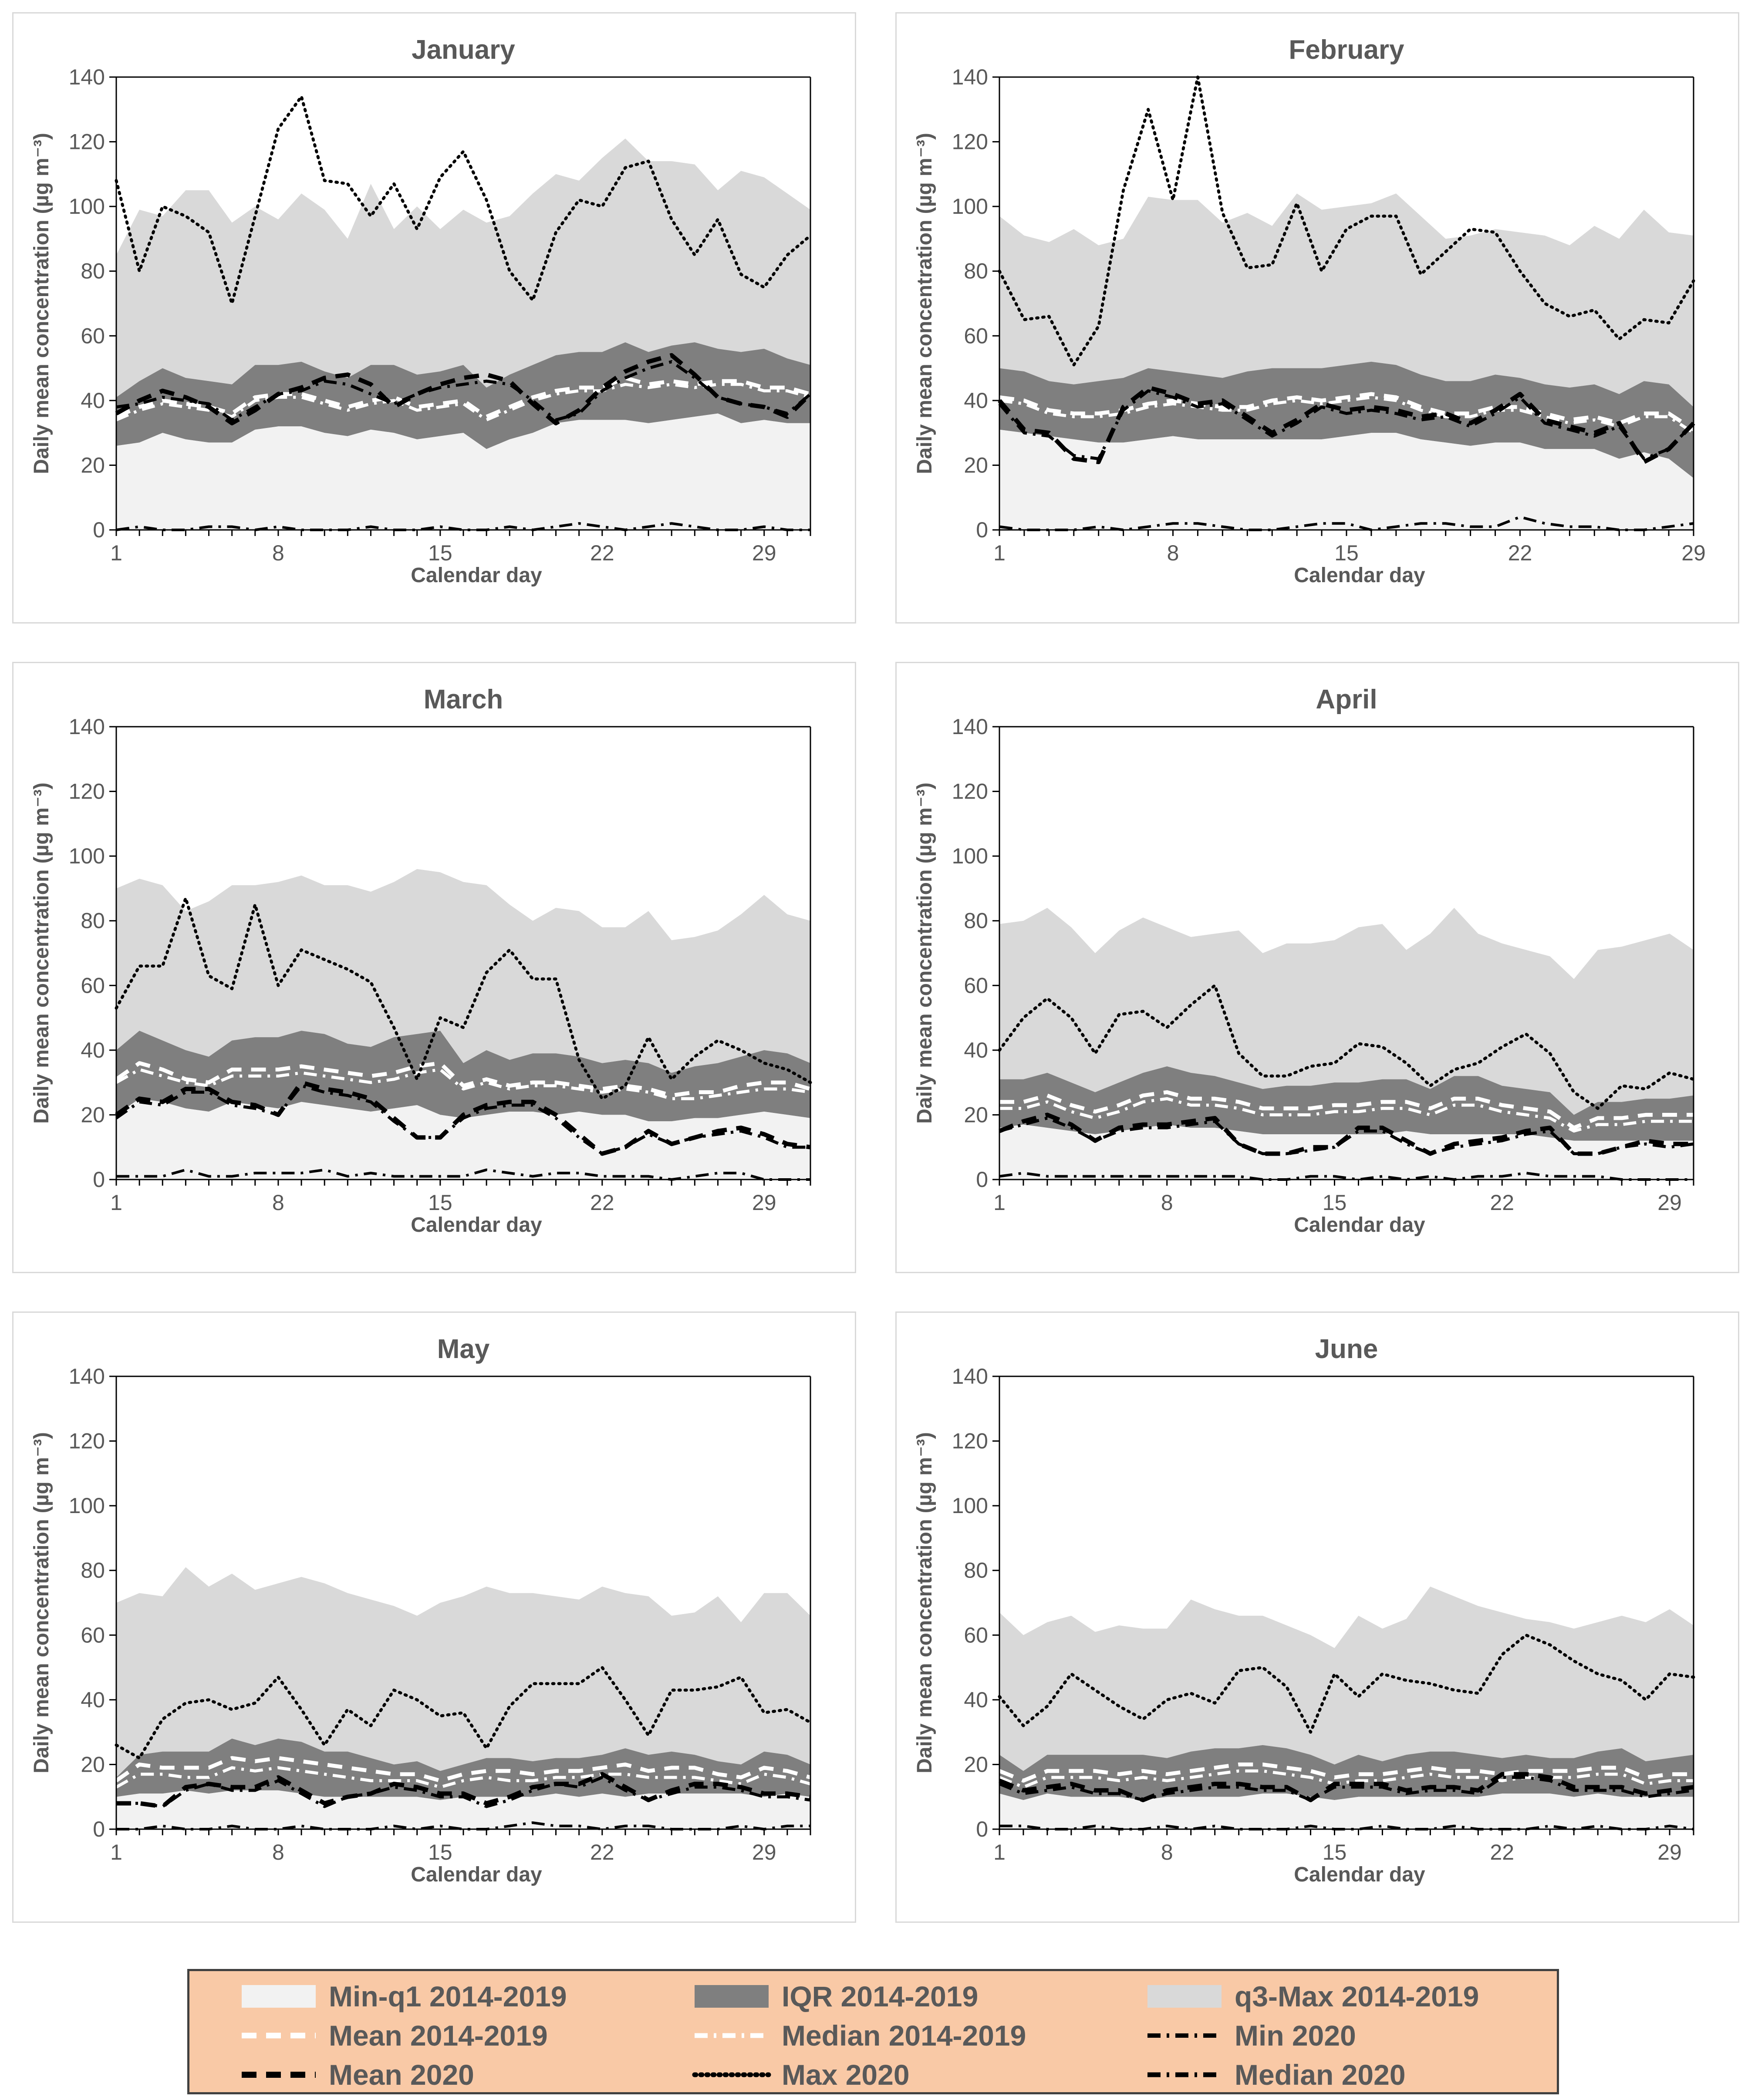 The width and height of the screenshot is (1748, 2100). Describe the element at coordinates (279, 1996) in the screenshot. I see `legend-swatch-minq1` at that location.